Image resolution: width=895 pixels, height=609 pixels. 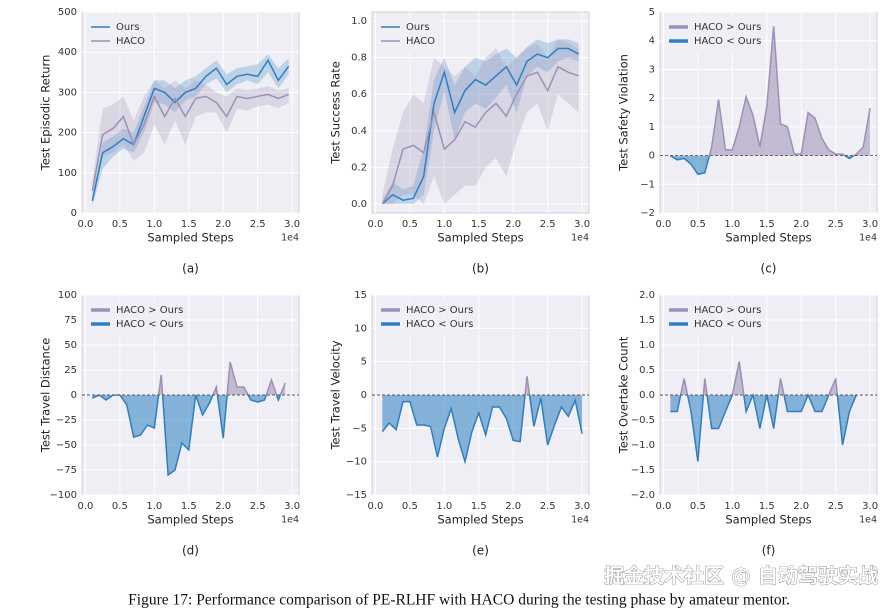 I want to click on y-tick-label: −50, so click(x=66, y=445).